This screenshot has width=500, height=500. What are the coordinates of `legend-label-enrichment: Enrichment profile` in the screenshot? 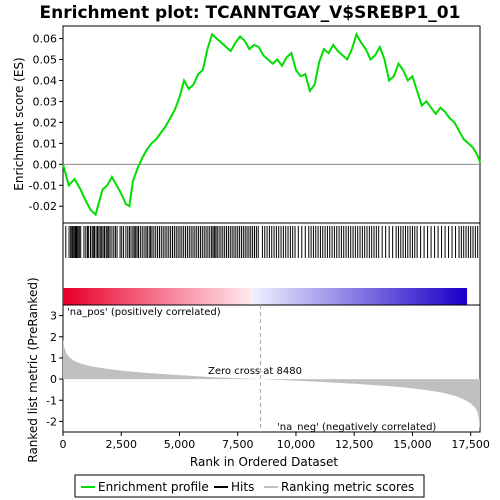 It's located at (153, 487).